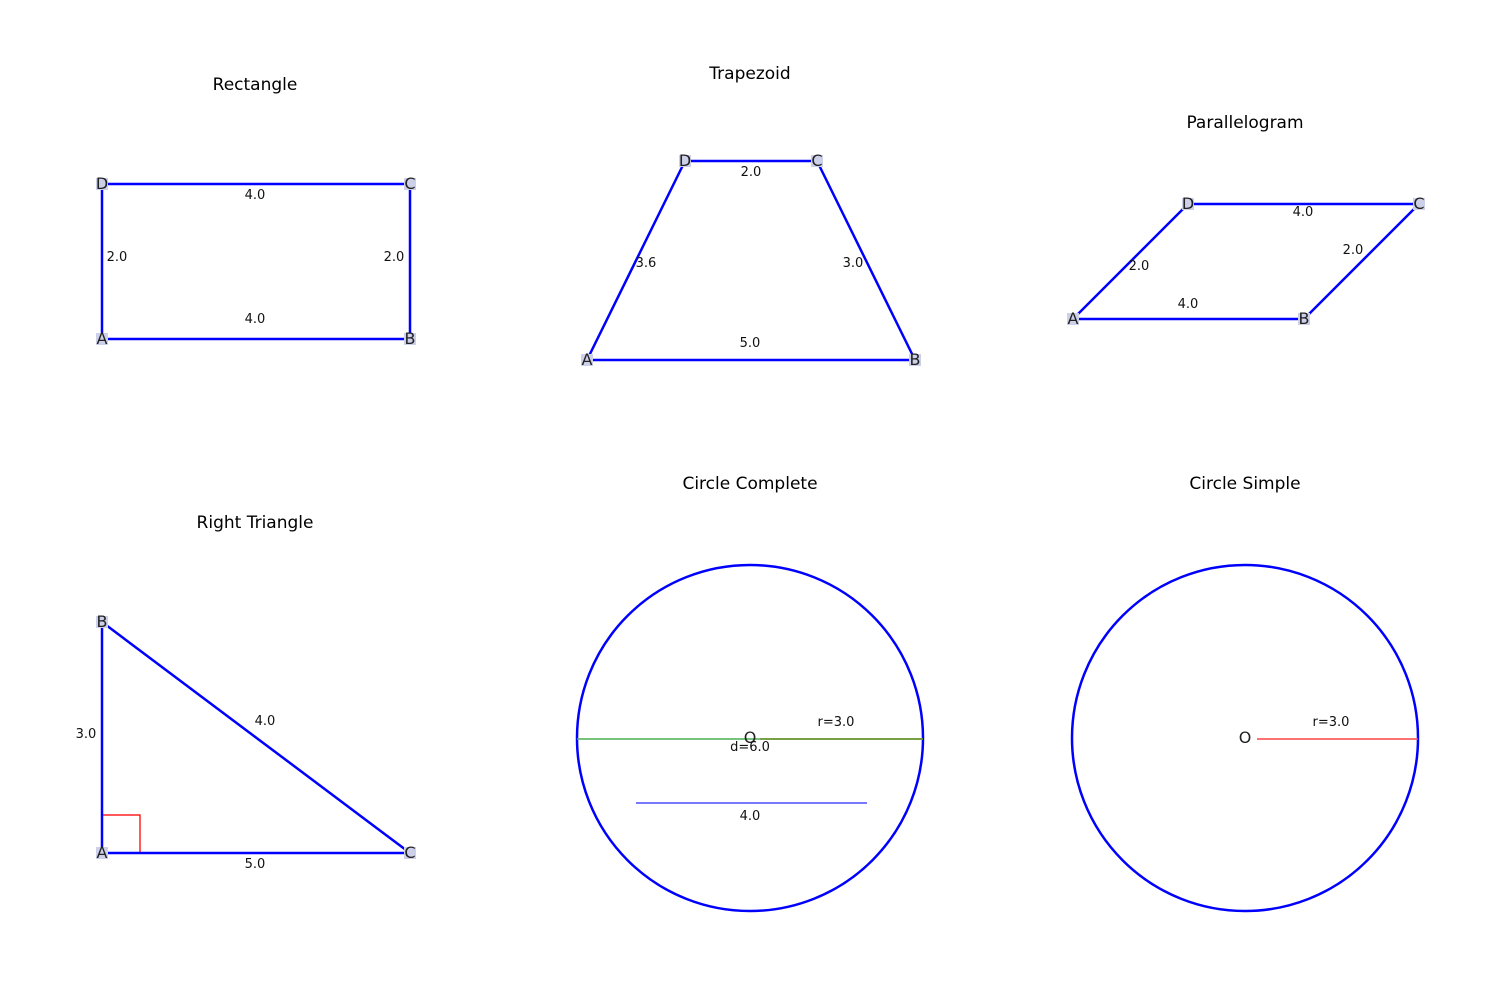 The height and width of the screenshot is (1000, 1500). Describe the element at coordinates (1418, 203) in the screenshot. I see `parallelogram-vertex-c: C` at that location.